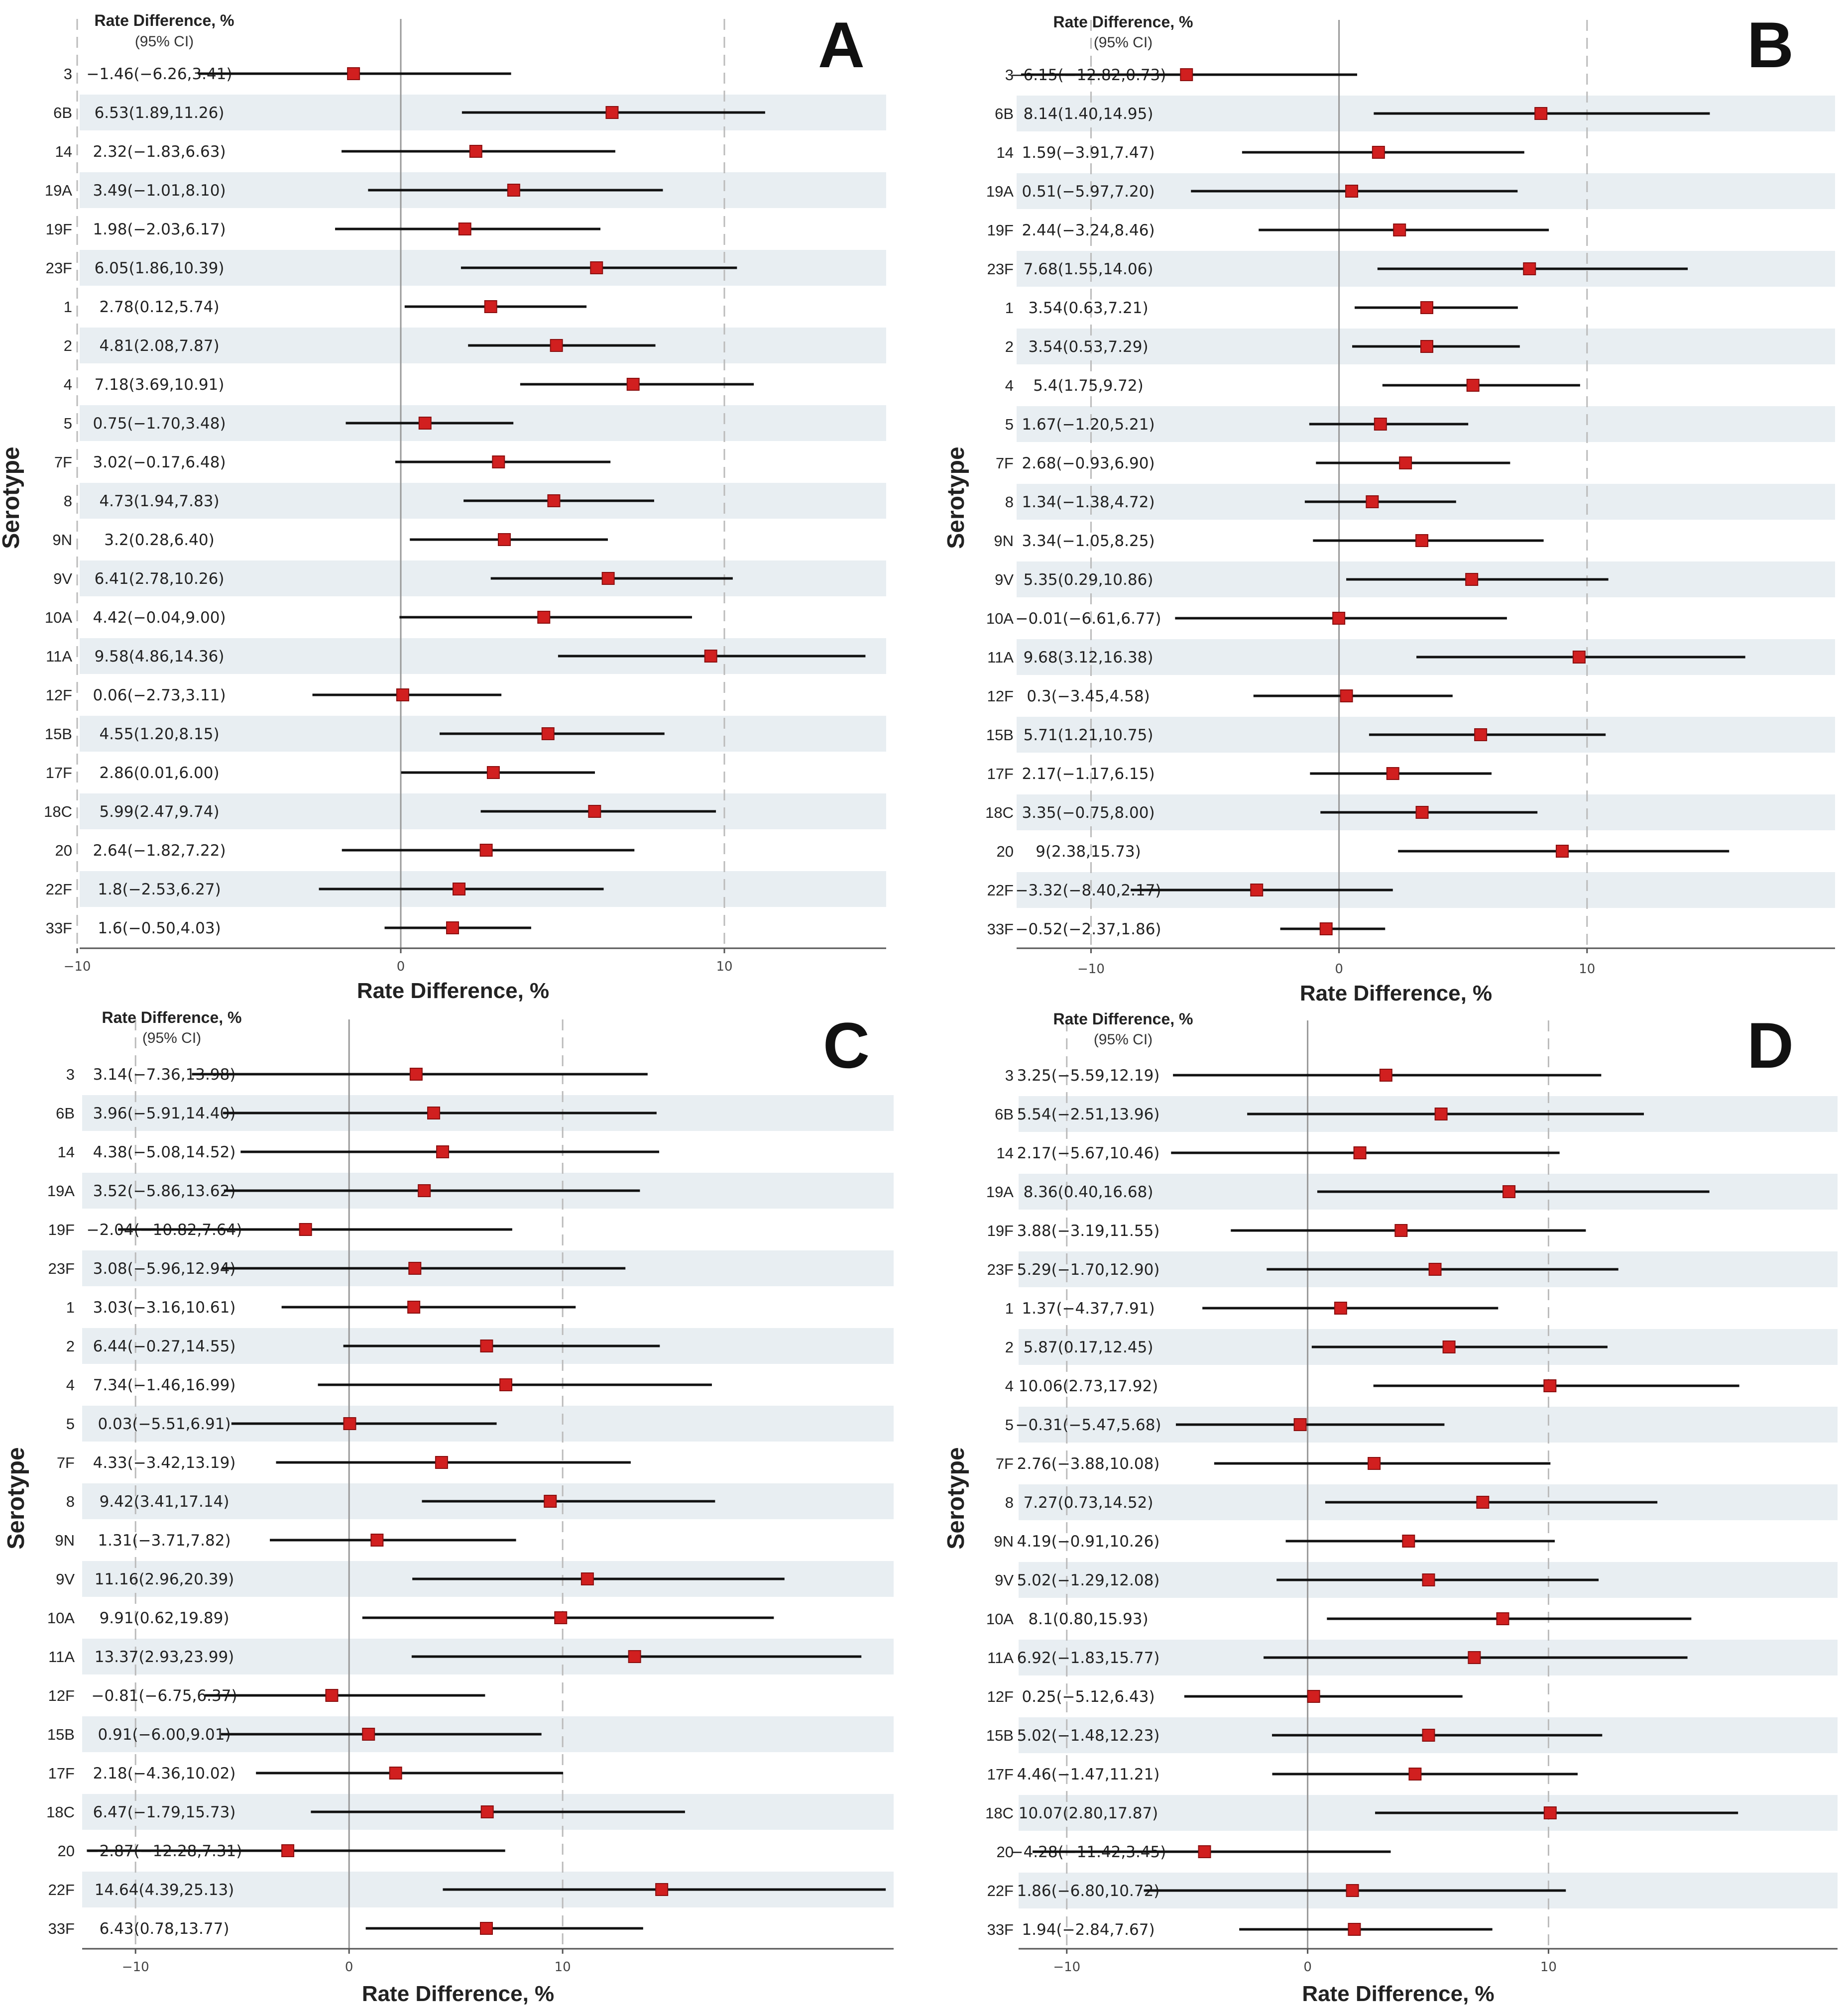  Describe the element at coordinates (159, 734) in the screenshot. I see `ci-value-label: 4.55(1.20,8.15)` at that location.